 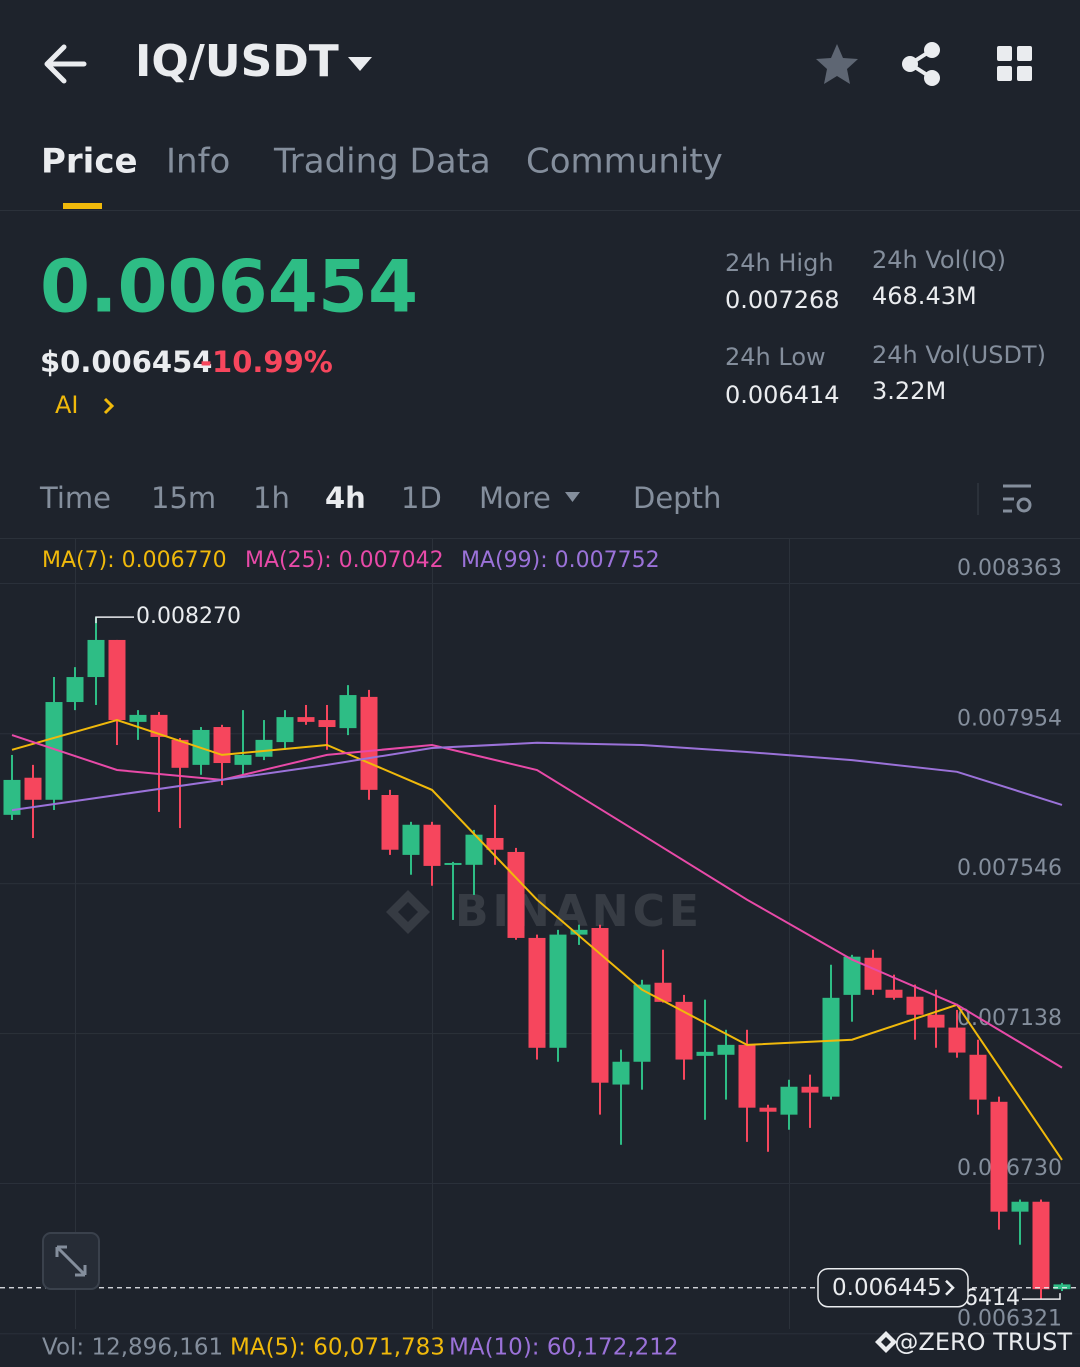 What do you see at coordinates (677, 498) in the screenshot?
I see `timeframe: Depth` at bounding box center [677, 498].